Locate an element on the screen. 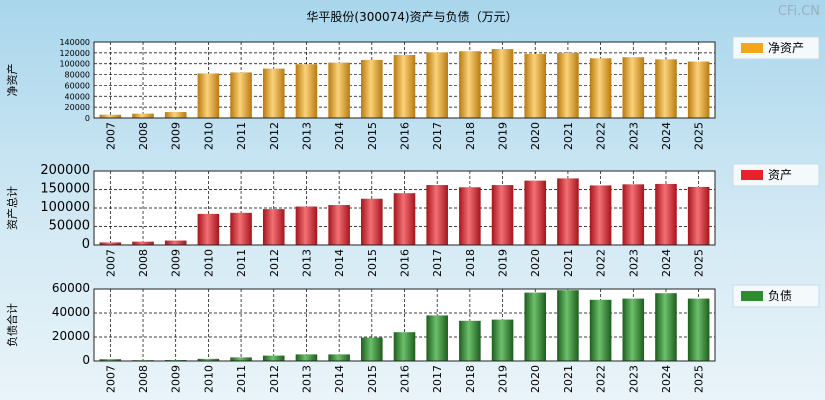 This screenshot has height=400, width=825. y-tick-label: 140000 is located at coordinates (74, 42).